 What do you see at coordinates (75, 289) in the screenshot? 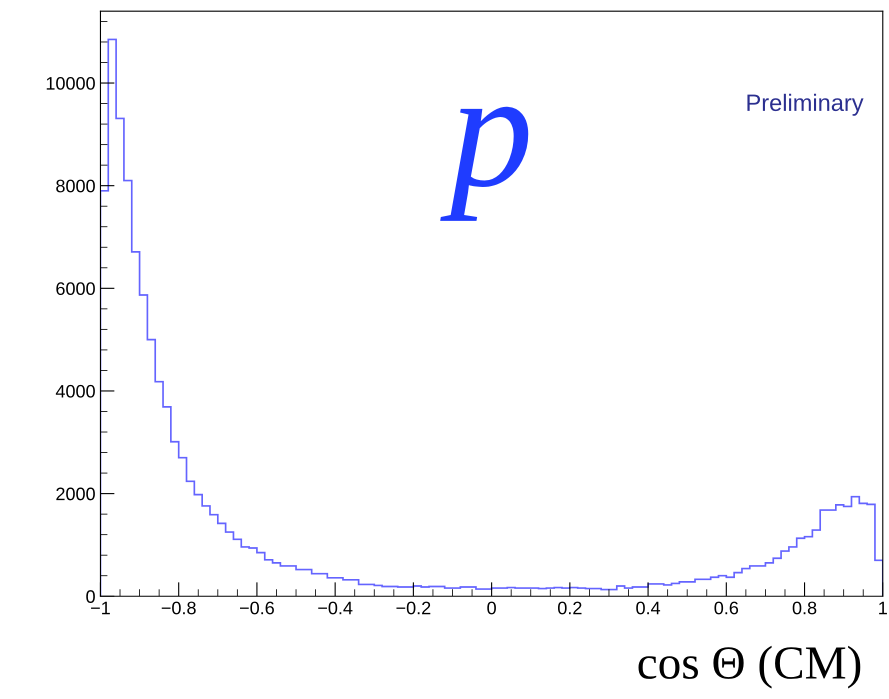
I see `y-tick-label: 6000` at bounding box center [75, 289].